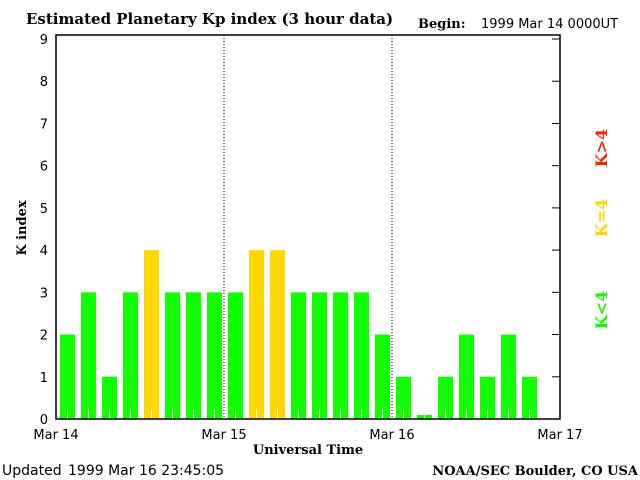 This screenshot has height=480, width=640. I want to click on y-tick-label: 7, so click(44, 124).